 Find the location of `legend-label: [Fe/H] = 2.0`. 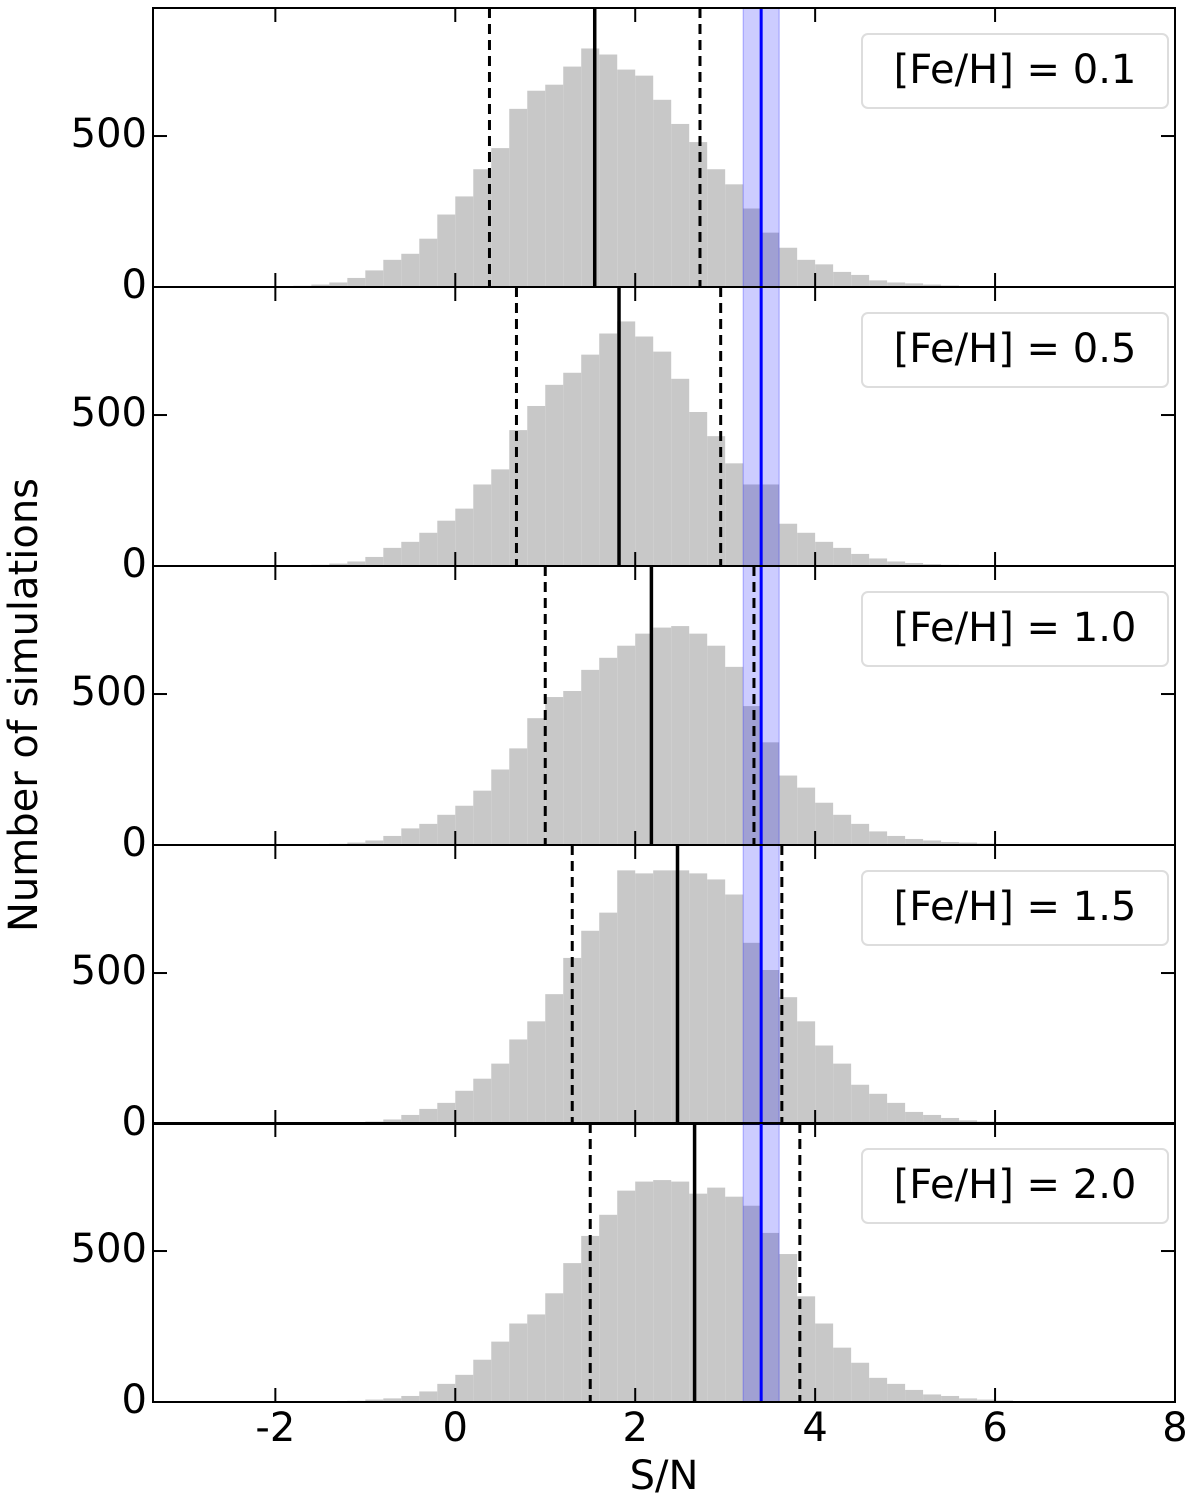

legend-label: [Fe/H] = 2.0 is located at coordinates (1015, 1185).